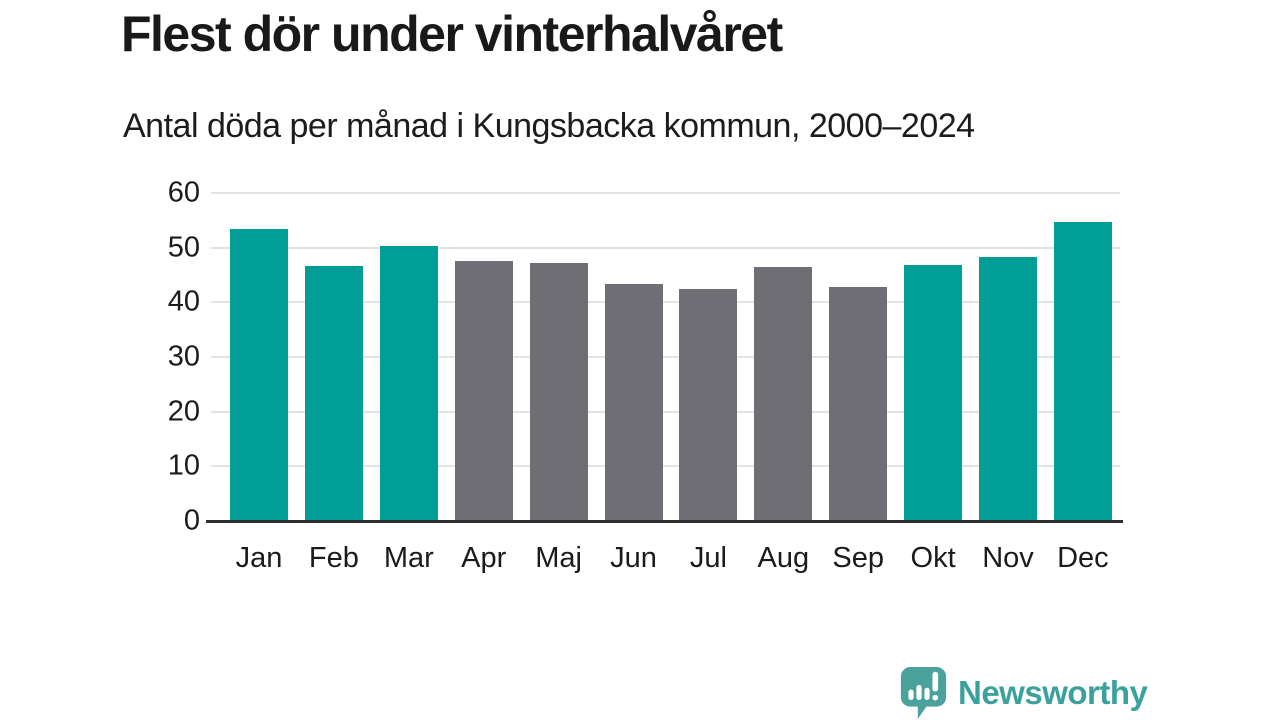 This screenshot has width=1280, height=720. I want to click on bar-feb, so click(333, 393).